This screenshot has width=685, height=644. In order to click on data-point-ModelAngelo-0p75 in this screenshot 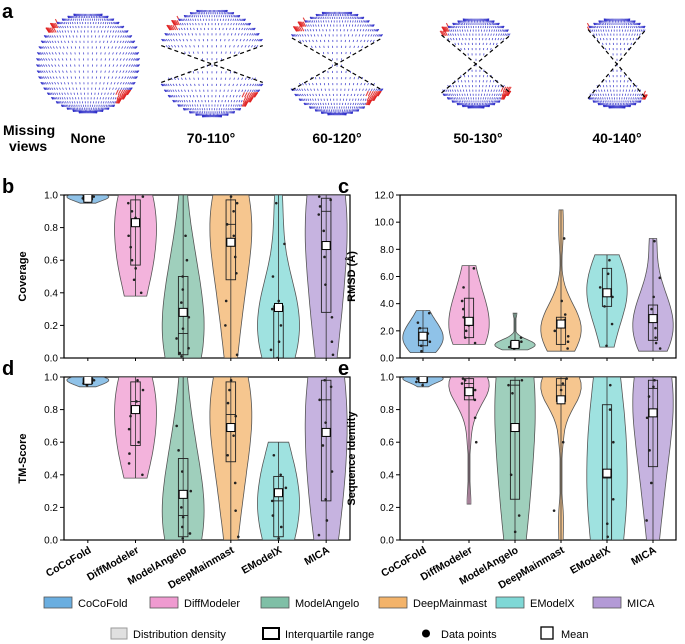, I will do `click(185, 236)`.